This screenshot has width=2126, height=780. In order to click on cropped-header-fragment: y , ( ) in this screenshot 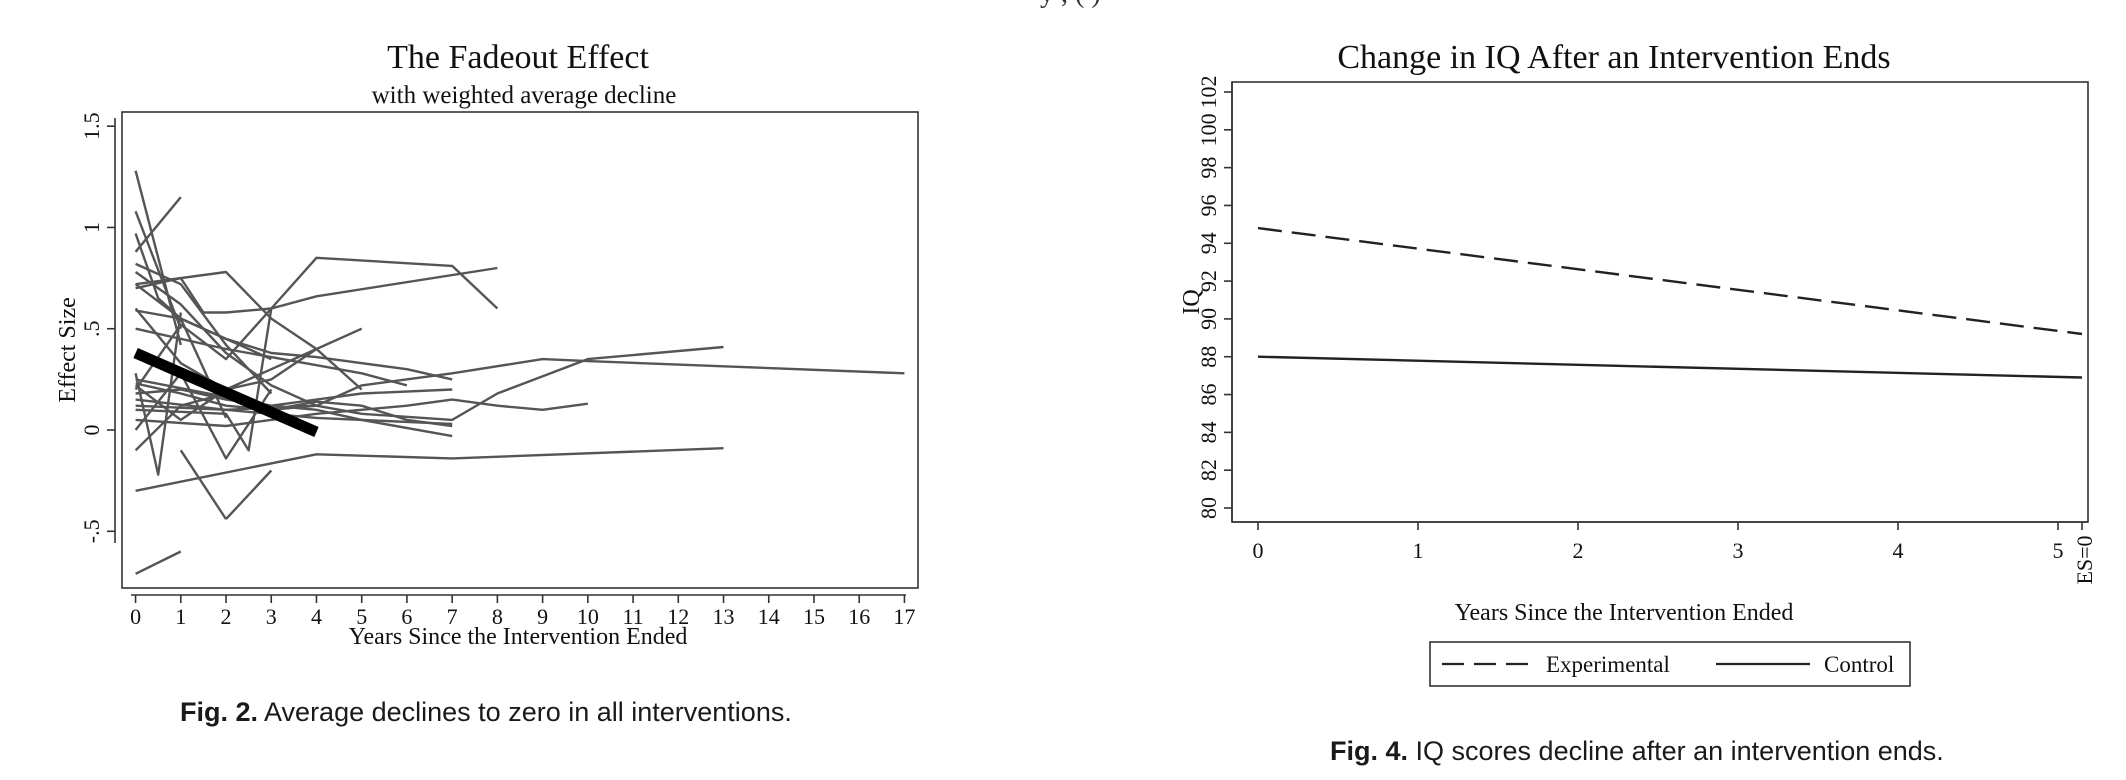, I will do `click(1070, 5)`.